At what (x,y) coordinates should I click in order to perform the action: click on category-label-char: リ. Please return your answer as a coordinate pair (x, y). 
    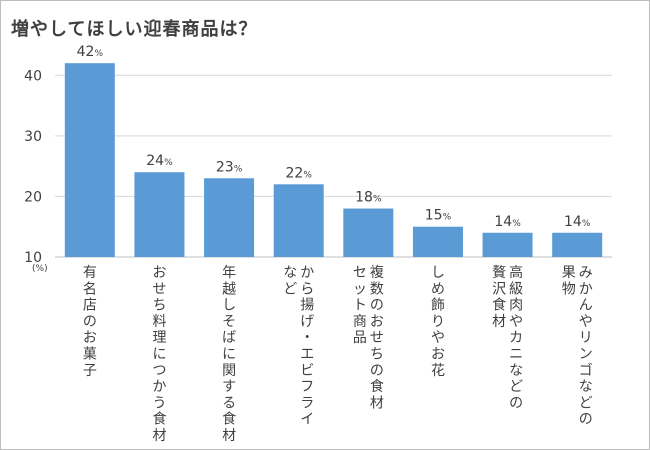
    Looking at the image, I should click on (586, 338).